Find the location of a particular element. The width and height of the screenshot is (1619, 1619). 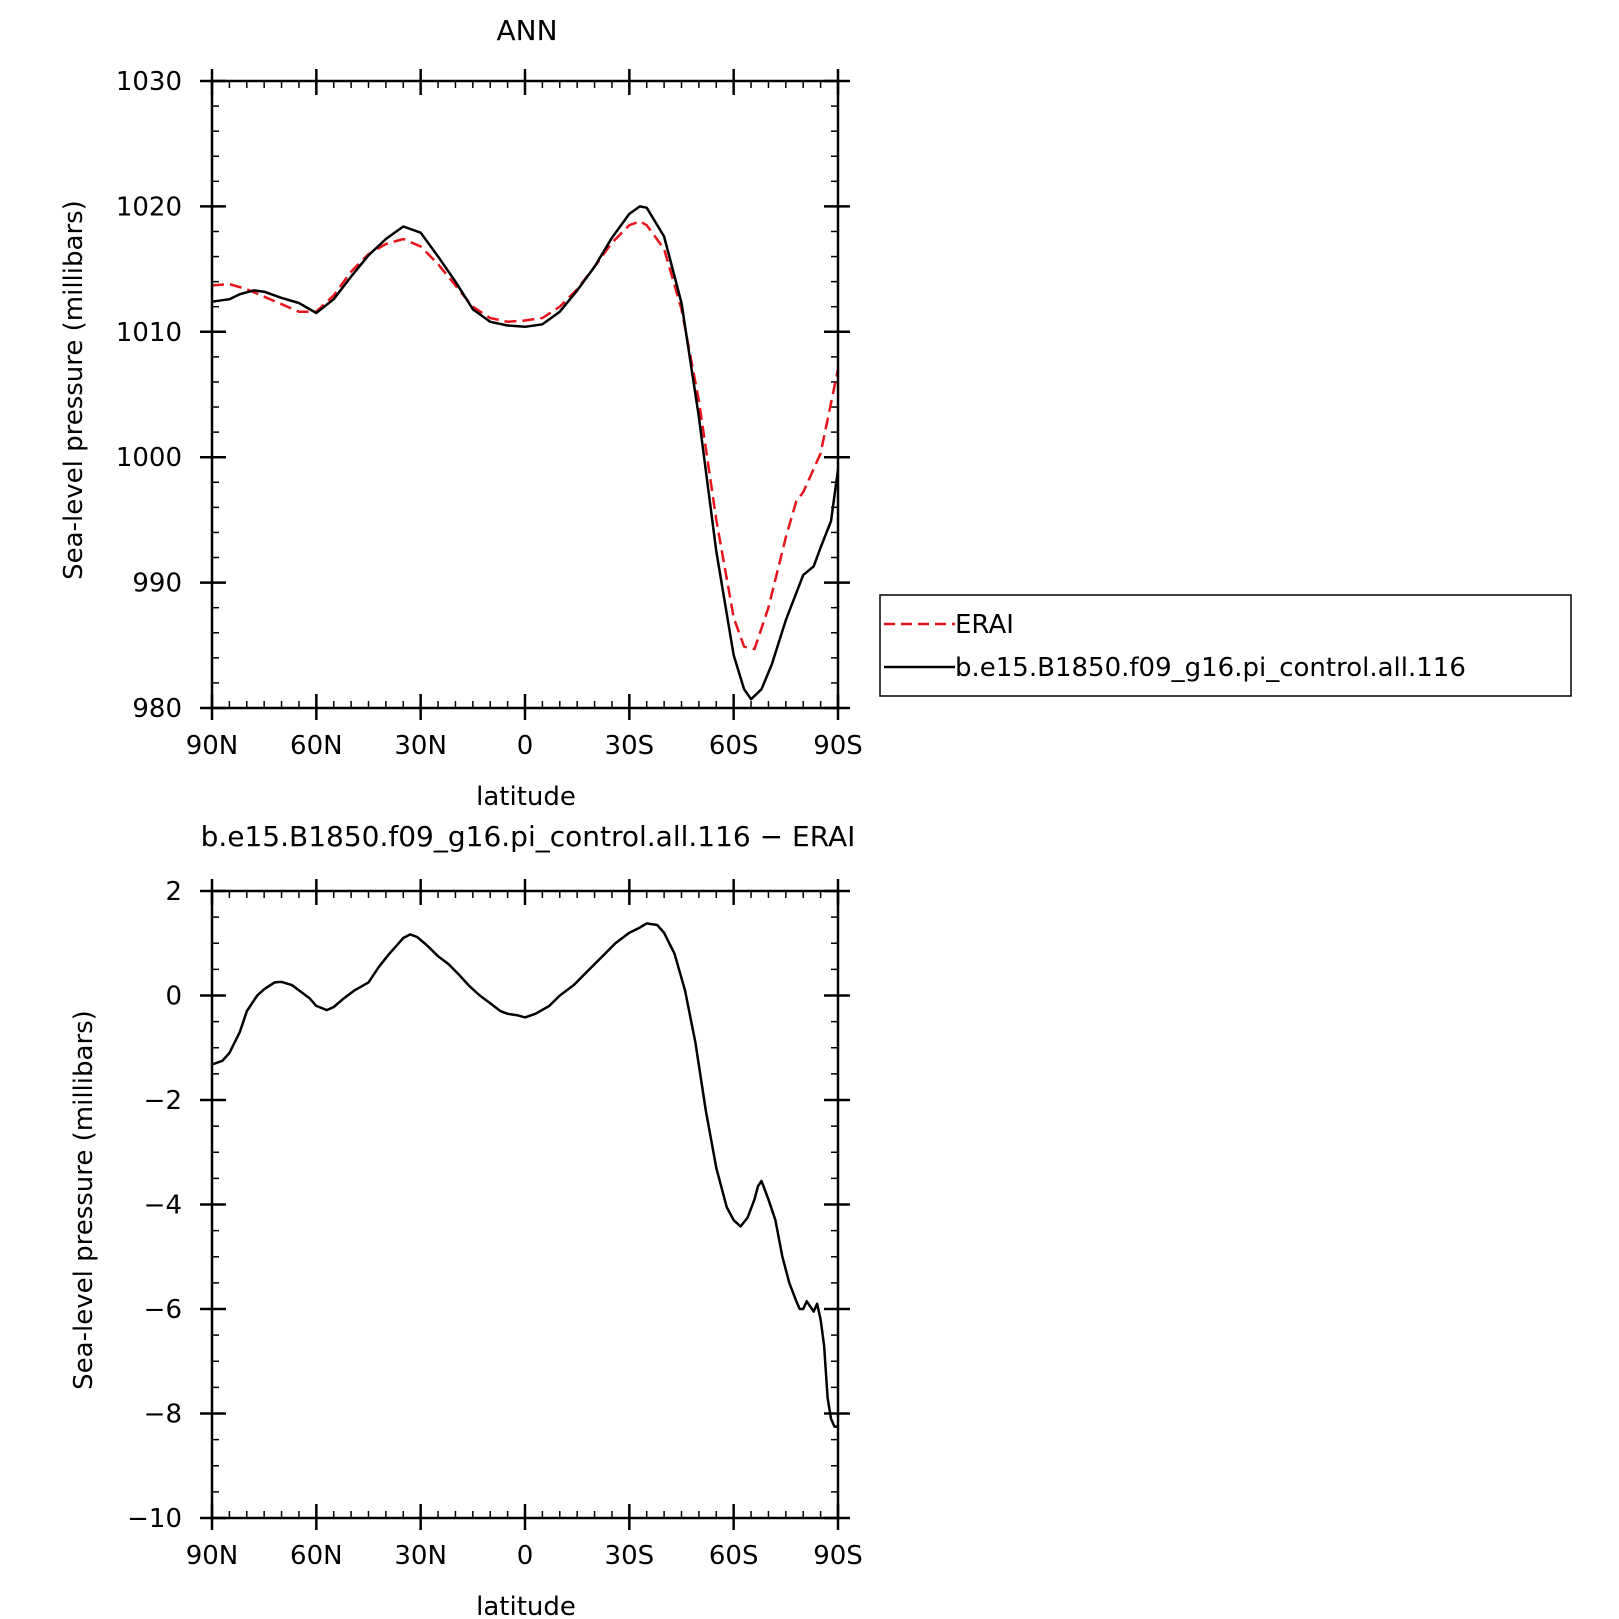

bottom-x-axis-label: latitude is located at coordinates (526, 1605).